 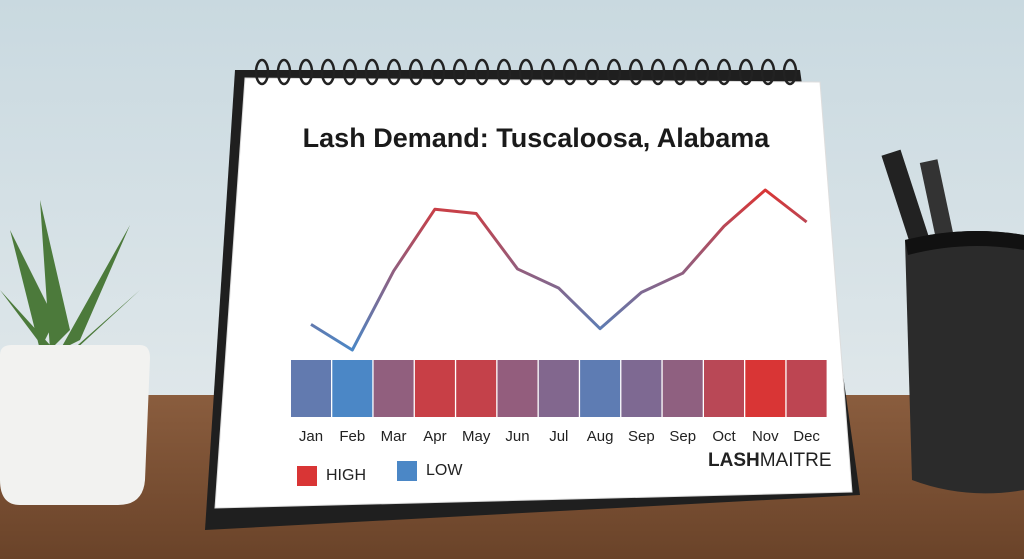 I want to click on x-tick-label: Nov, so click(x=765, y=436).